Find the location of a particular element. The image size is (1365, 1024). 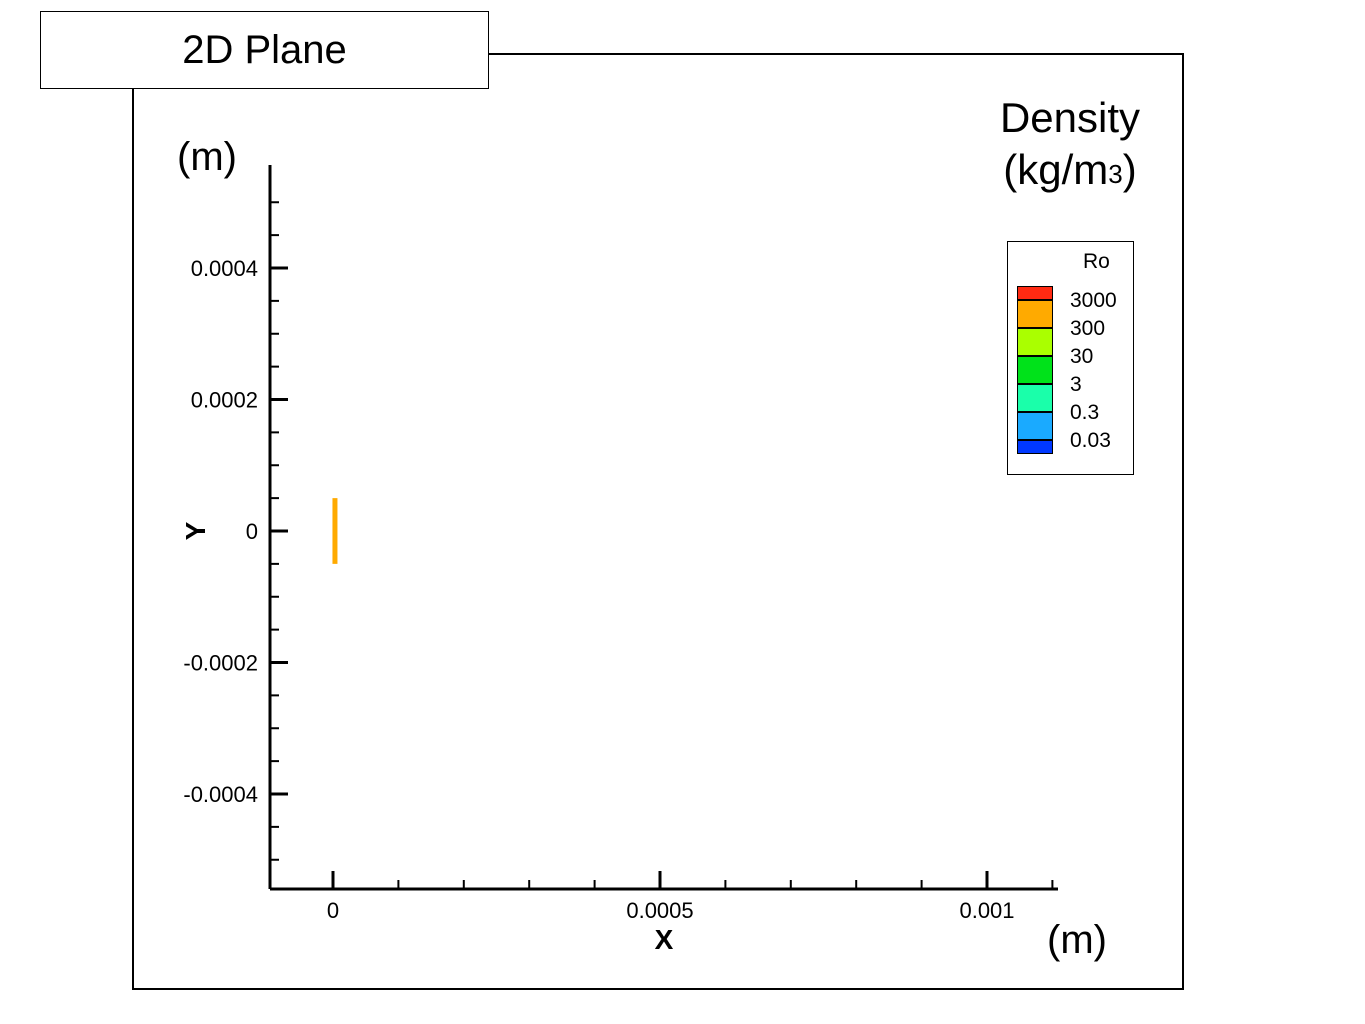

x-tick-label: 0 is located at coordinates (333, 910).